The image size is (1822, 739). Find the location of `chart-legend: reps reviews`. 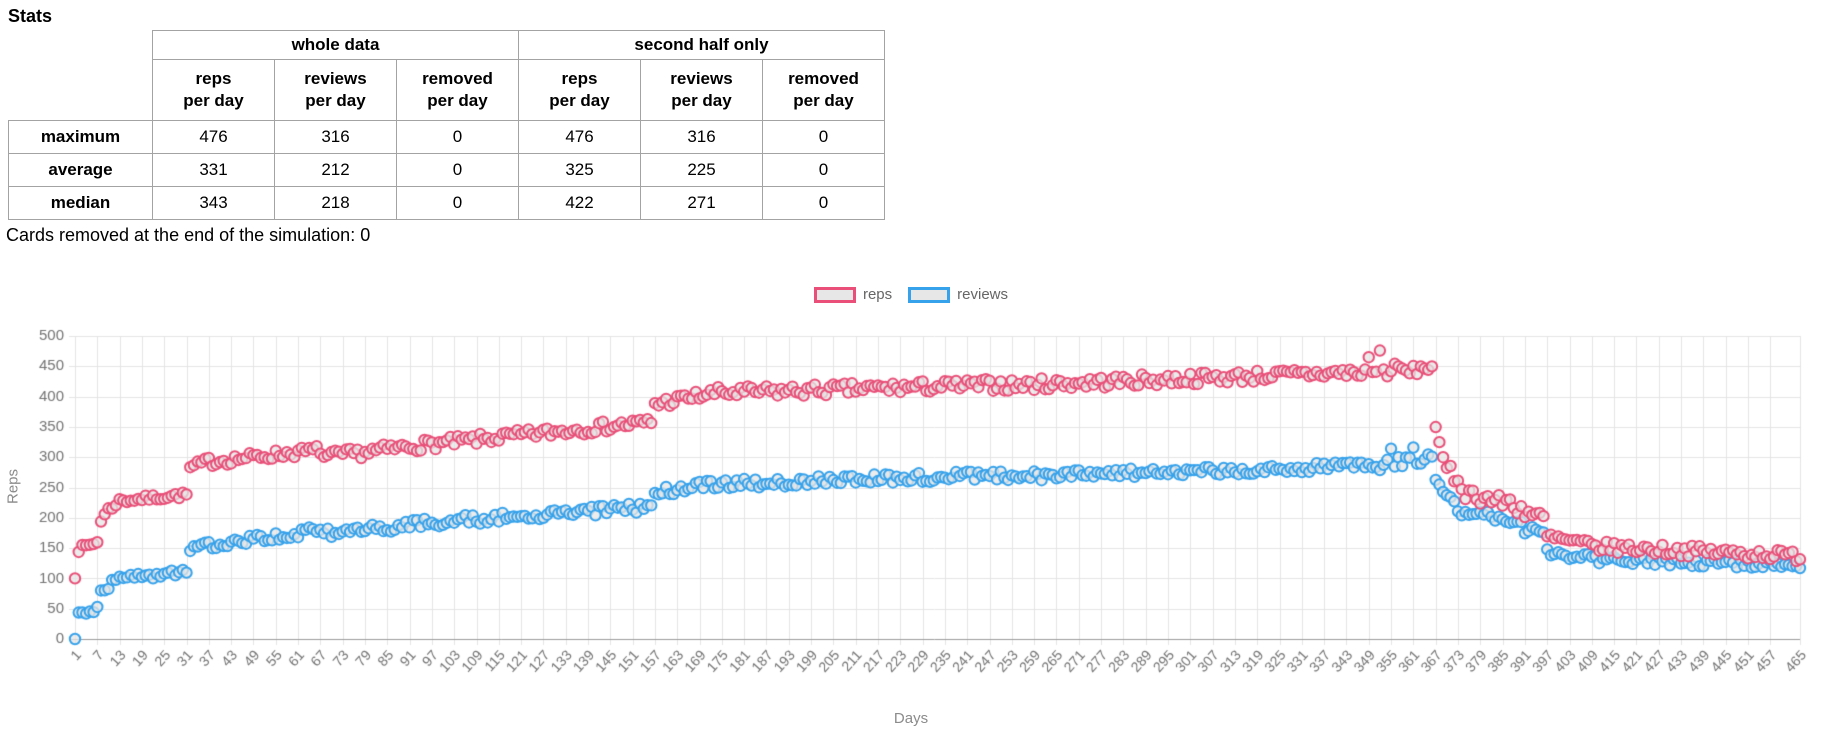

chart-legend: reps reviews is located at coordinates (911, 294).